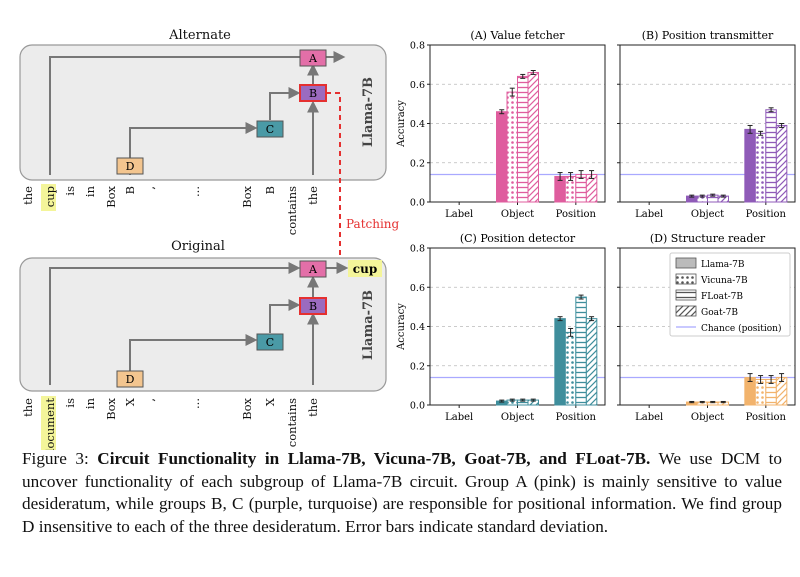 This screenshot has width=800, height=577. What do you see at coordinates (270, 190) in the screenshot?
I see `alt-token: B` at bounding box center [270, 190].